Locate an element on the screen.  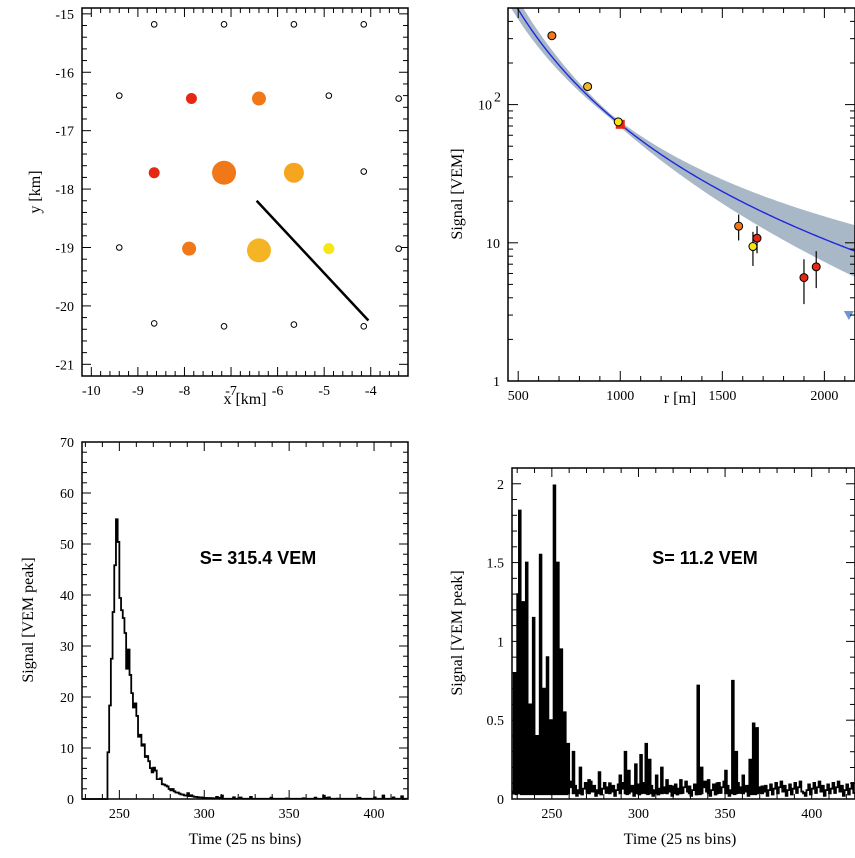
x-tick-label: -5 is located at coordinates (324, 391).